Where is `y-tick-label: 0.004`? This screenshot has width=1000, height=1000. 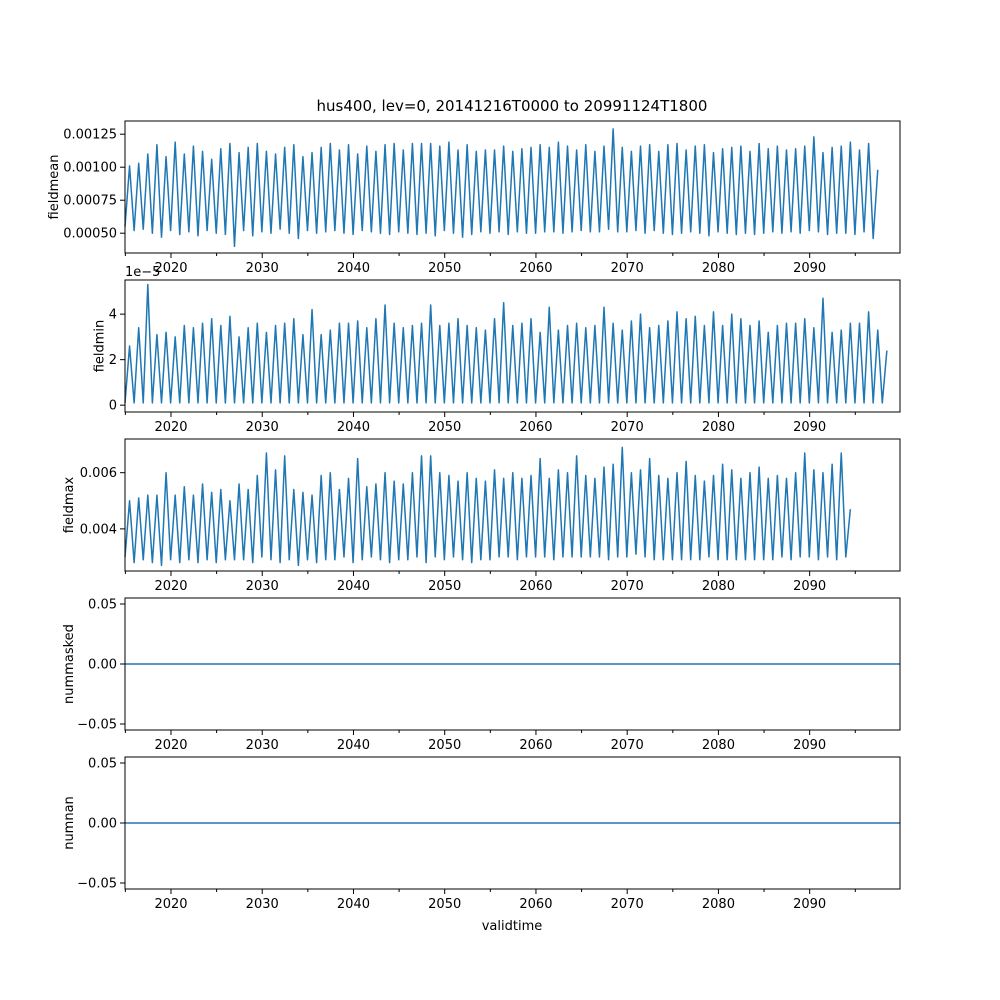 y-tick-label: 0.004 is located at coordinates (98, 529).